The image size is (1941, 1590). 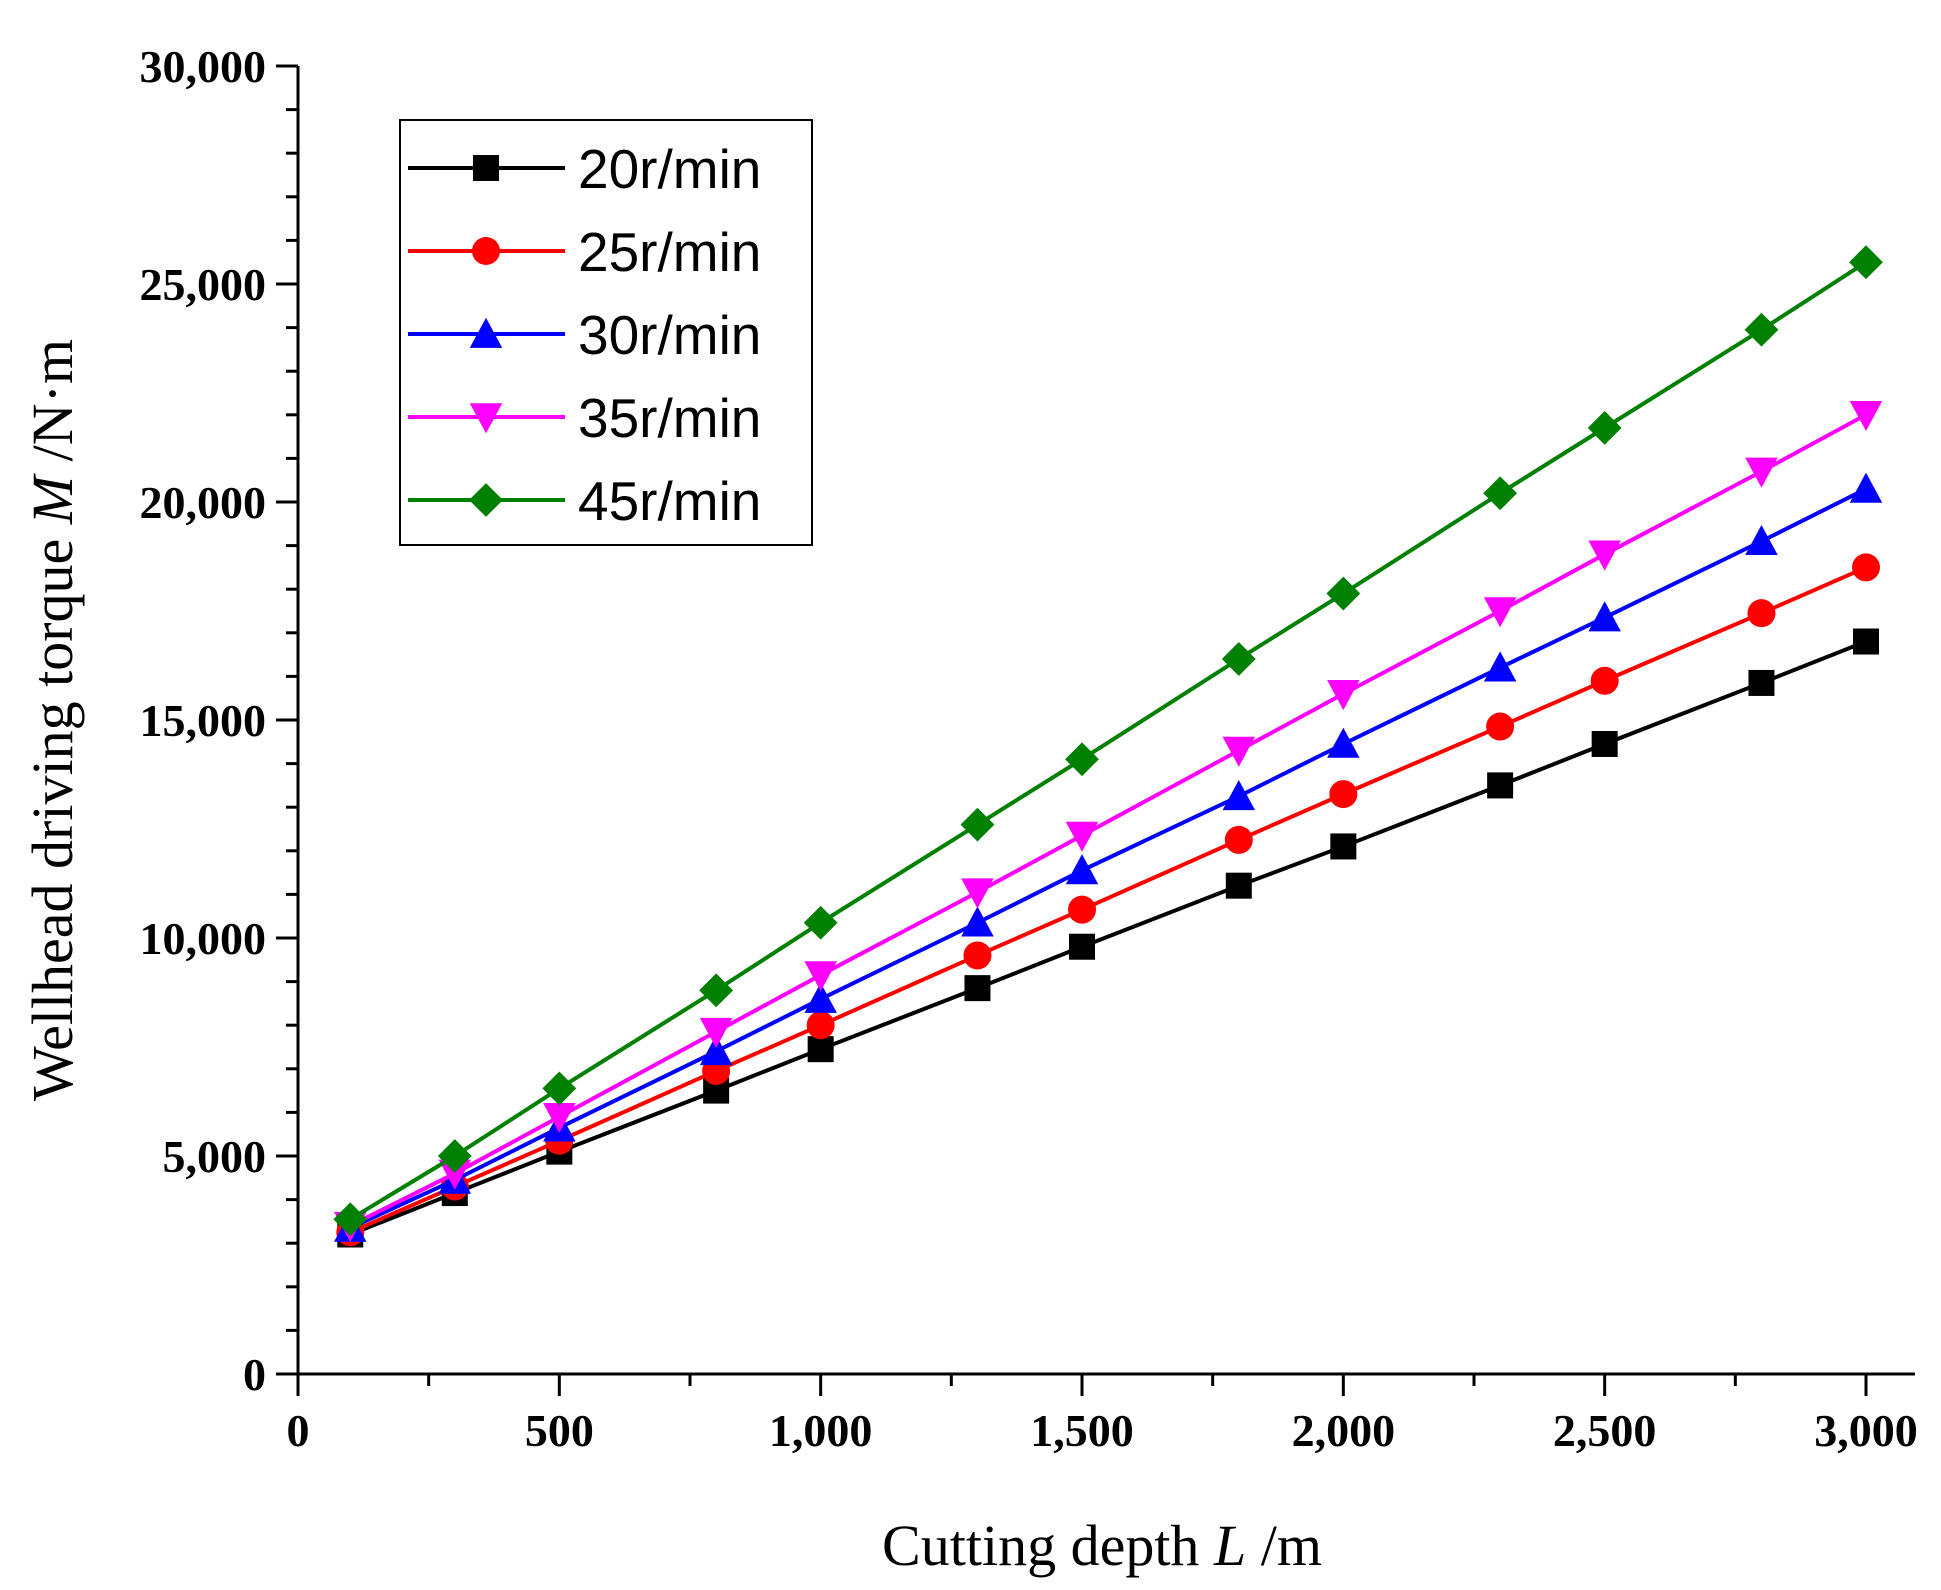 What do you see at coordinates (203, 66) in the screenshot?
I see `y-tick-label: 30,000` at bounding box center [203, 66].